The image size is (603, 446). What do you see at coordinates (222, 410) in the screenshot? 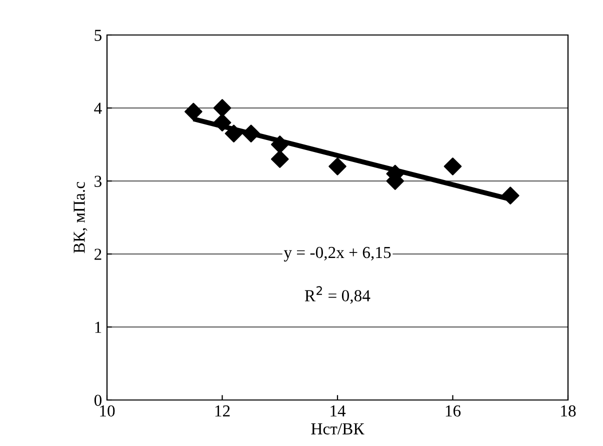
I see `x-tick-label: 12` at bounding box center [222, 410].